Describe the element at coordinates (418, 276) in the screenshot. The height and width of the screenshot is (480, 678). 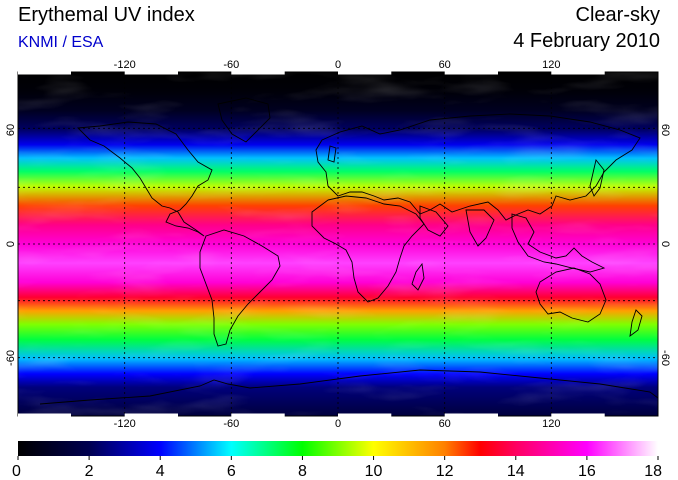
I see `coast-madagascar` at that location.